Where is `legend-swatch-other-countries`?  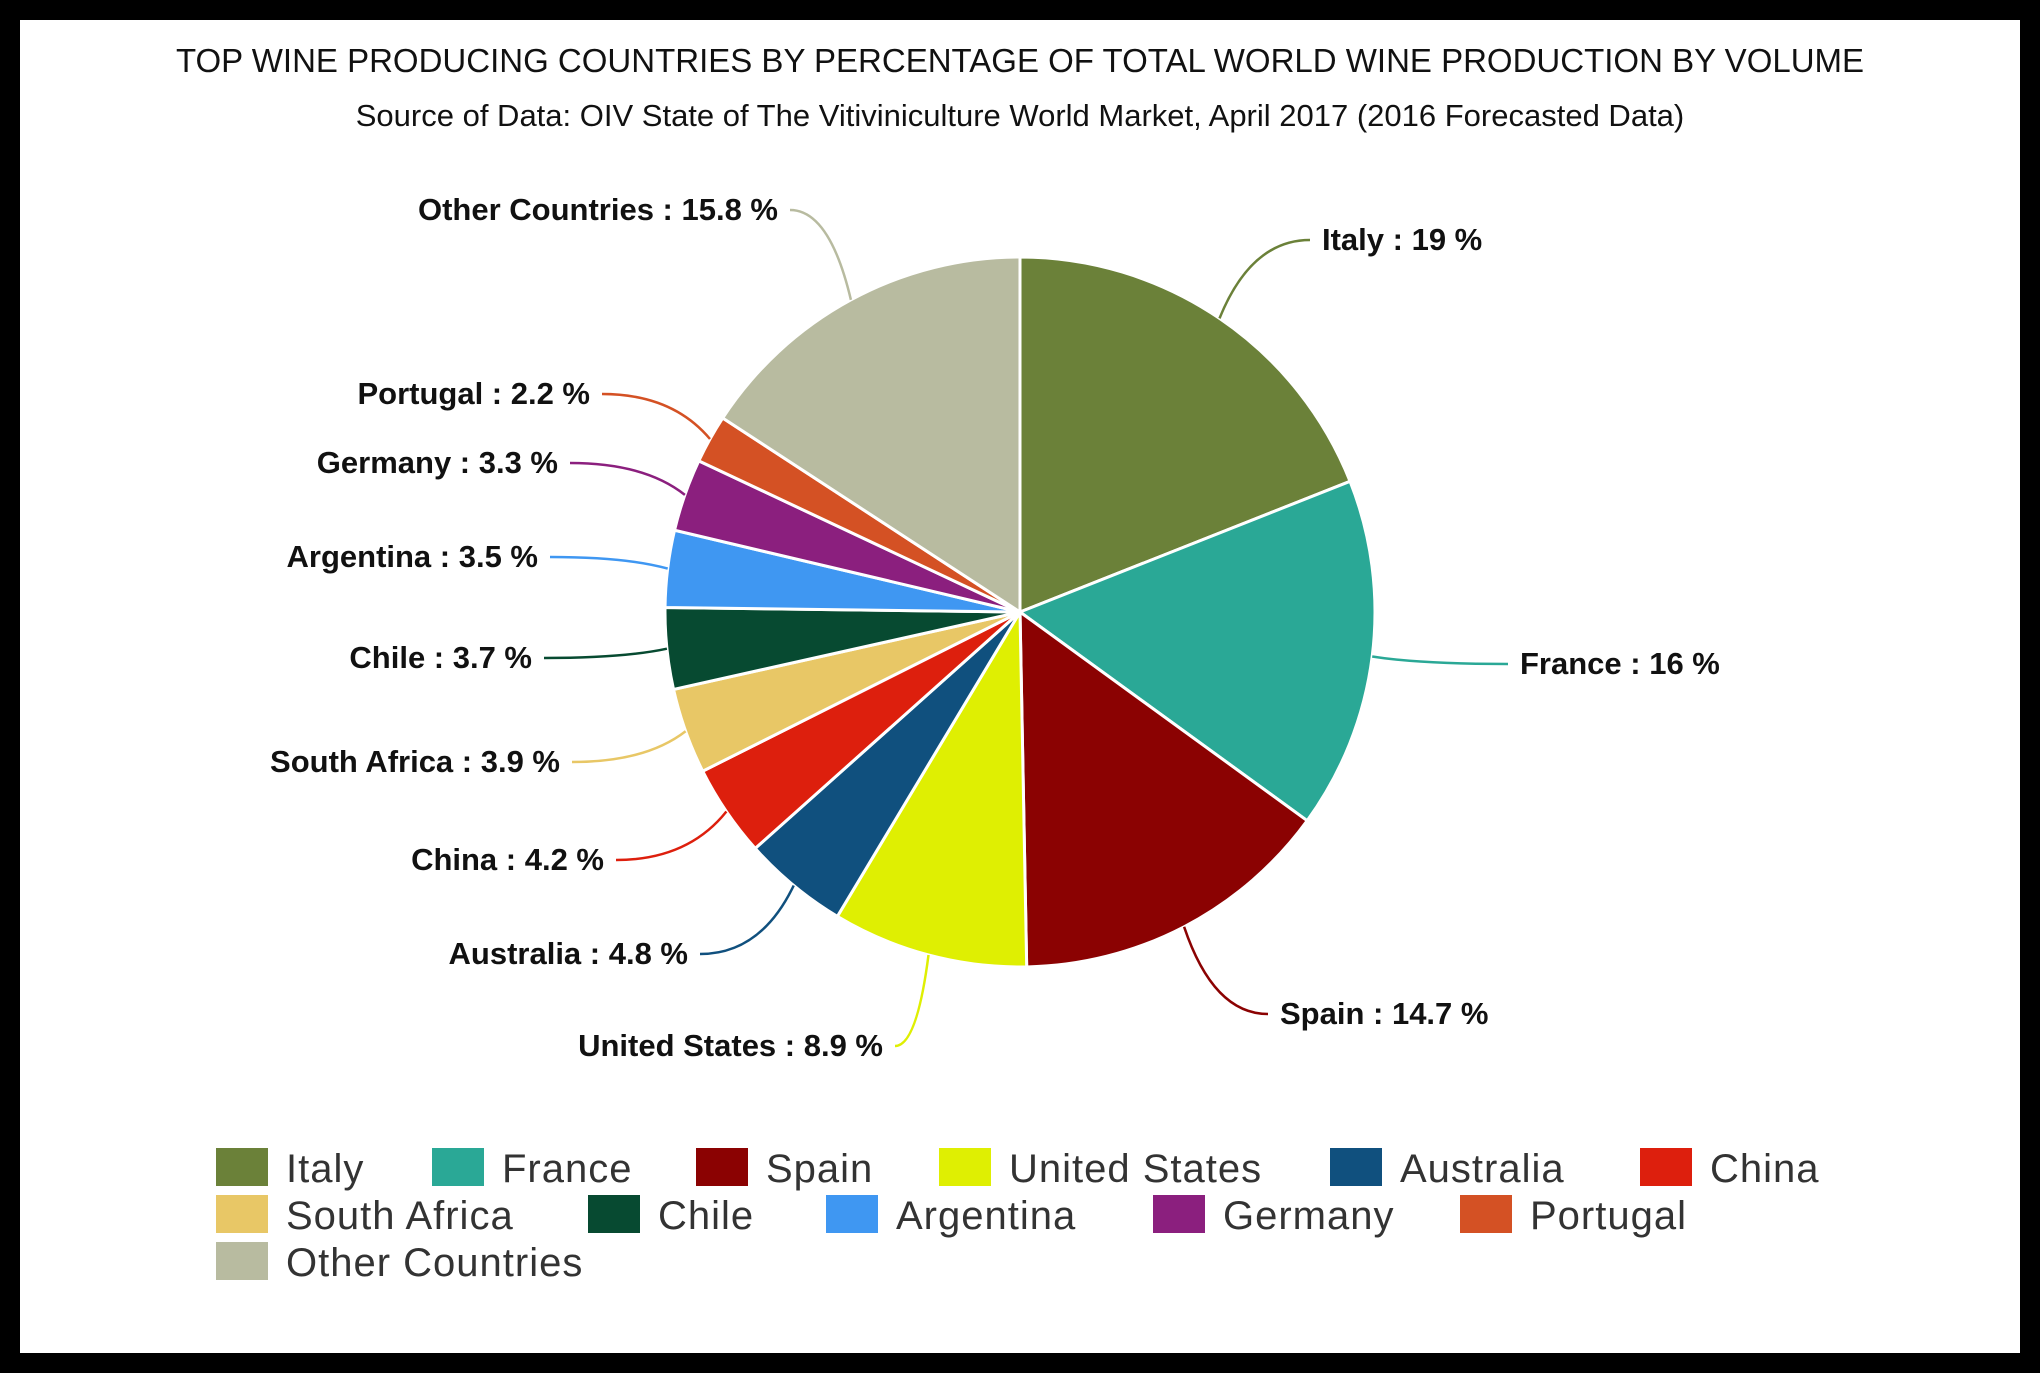 legend-swatch-other-countries is located at coordinates (242, 1261).